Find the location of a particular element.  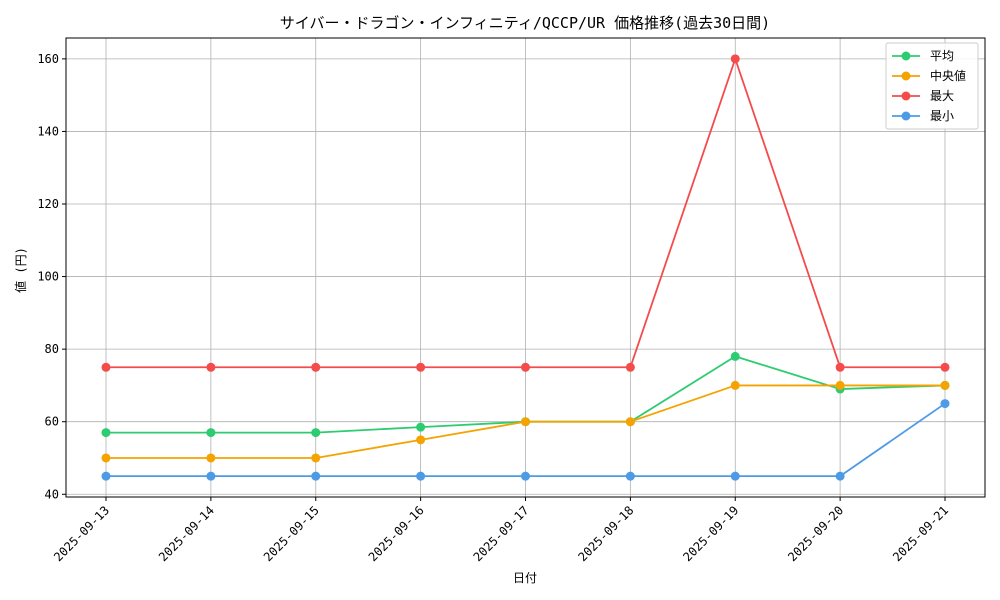

x-tick-label: 2025-09-17 is located at coordinates (501, 533).